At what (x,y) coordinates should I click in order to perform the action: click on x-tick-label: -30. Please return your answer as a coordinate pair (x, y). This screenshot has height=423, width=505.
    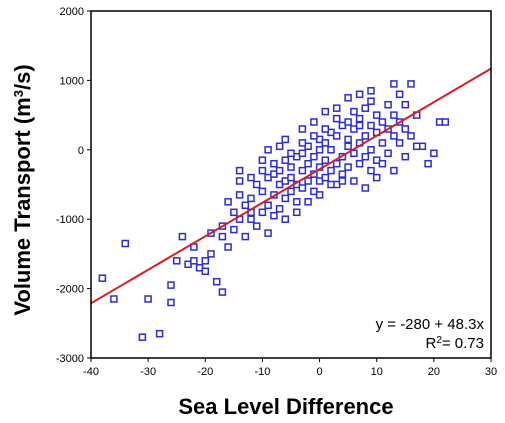
    Looking at the image, I should click on (148, 372).